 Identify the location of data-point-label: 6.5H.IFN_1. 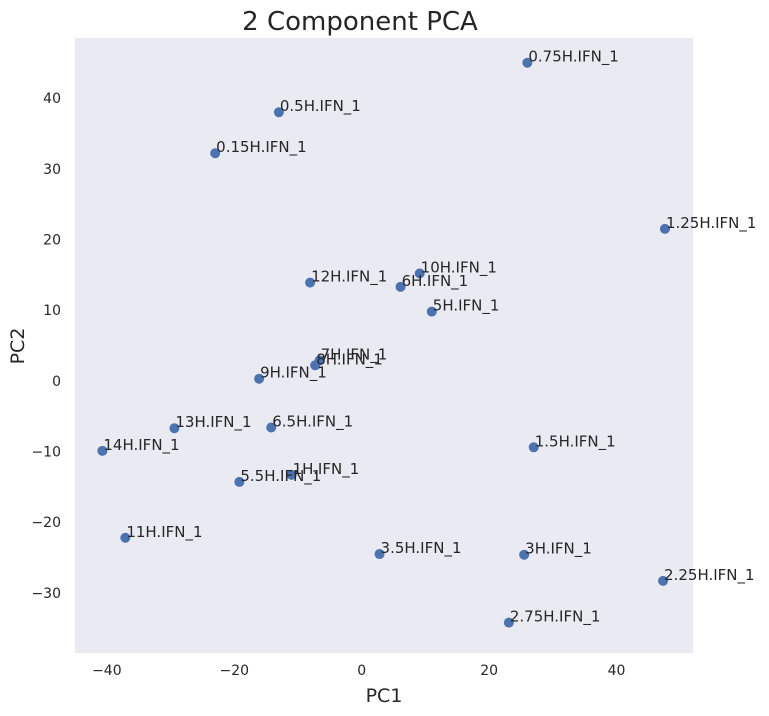
(312, 422).